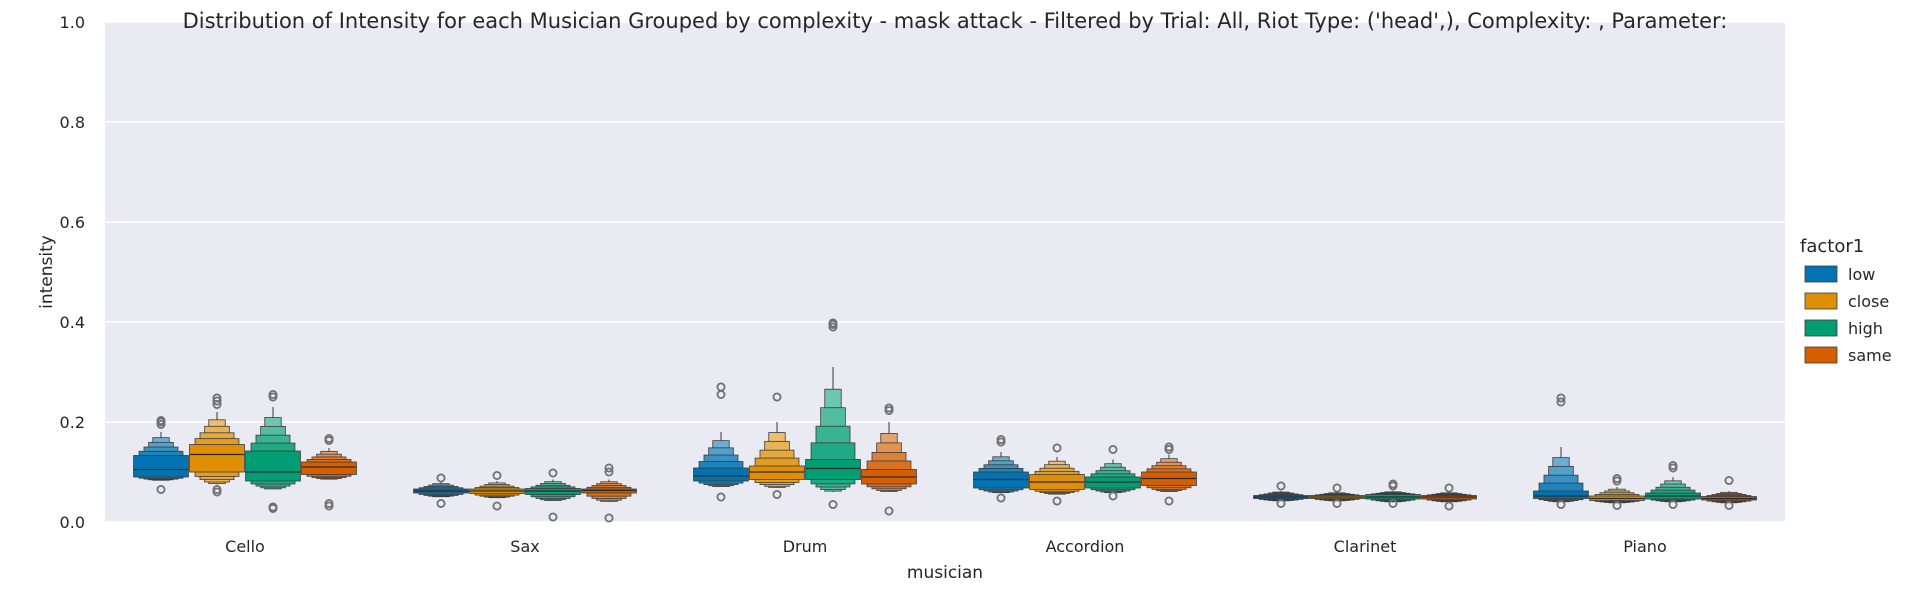  I want to click on boxen-low-piano, so click(1561, 451).